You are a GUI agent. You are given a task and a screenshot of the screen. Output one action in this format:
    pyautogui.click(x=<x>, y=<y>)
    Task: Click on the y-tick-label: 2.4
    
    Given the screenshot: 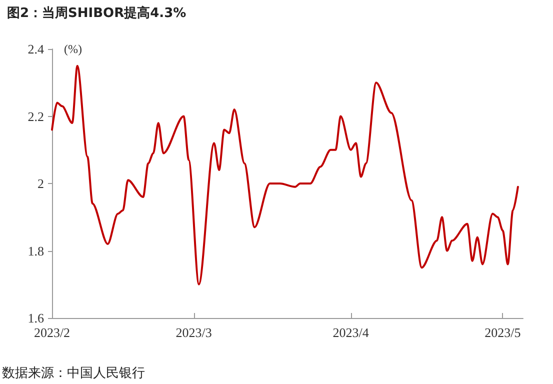 What is the action you would take?
    pyautogui.click(x=36, y=49)
    